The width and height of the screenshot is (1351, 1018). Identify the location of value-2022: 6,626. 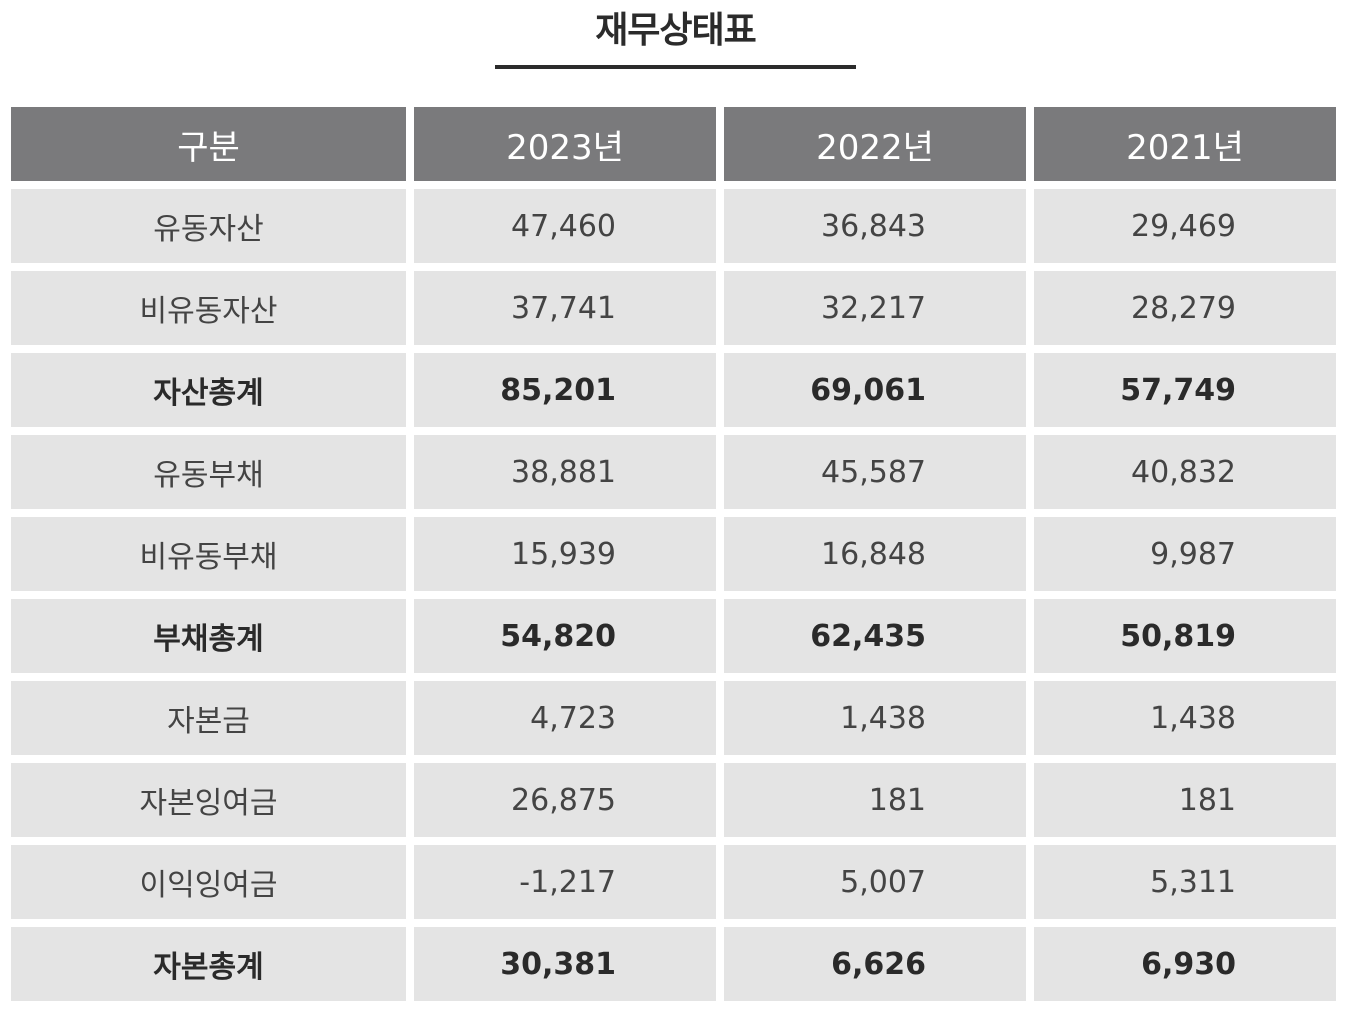
(875, 964).